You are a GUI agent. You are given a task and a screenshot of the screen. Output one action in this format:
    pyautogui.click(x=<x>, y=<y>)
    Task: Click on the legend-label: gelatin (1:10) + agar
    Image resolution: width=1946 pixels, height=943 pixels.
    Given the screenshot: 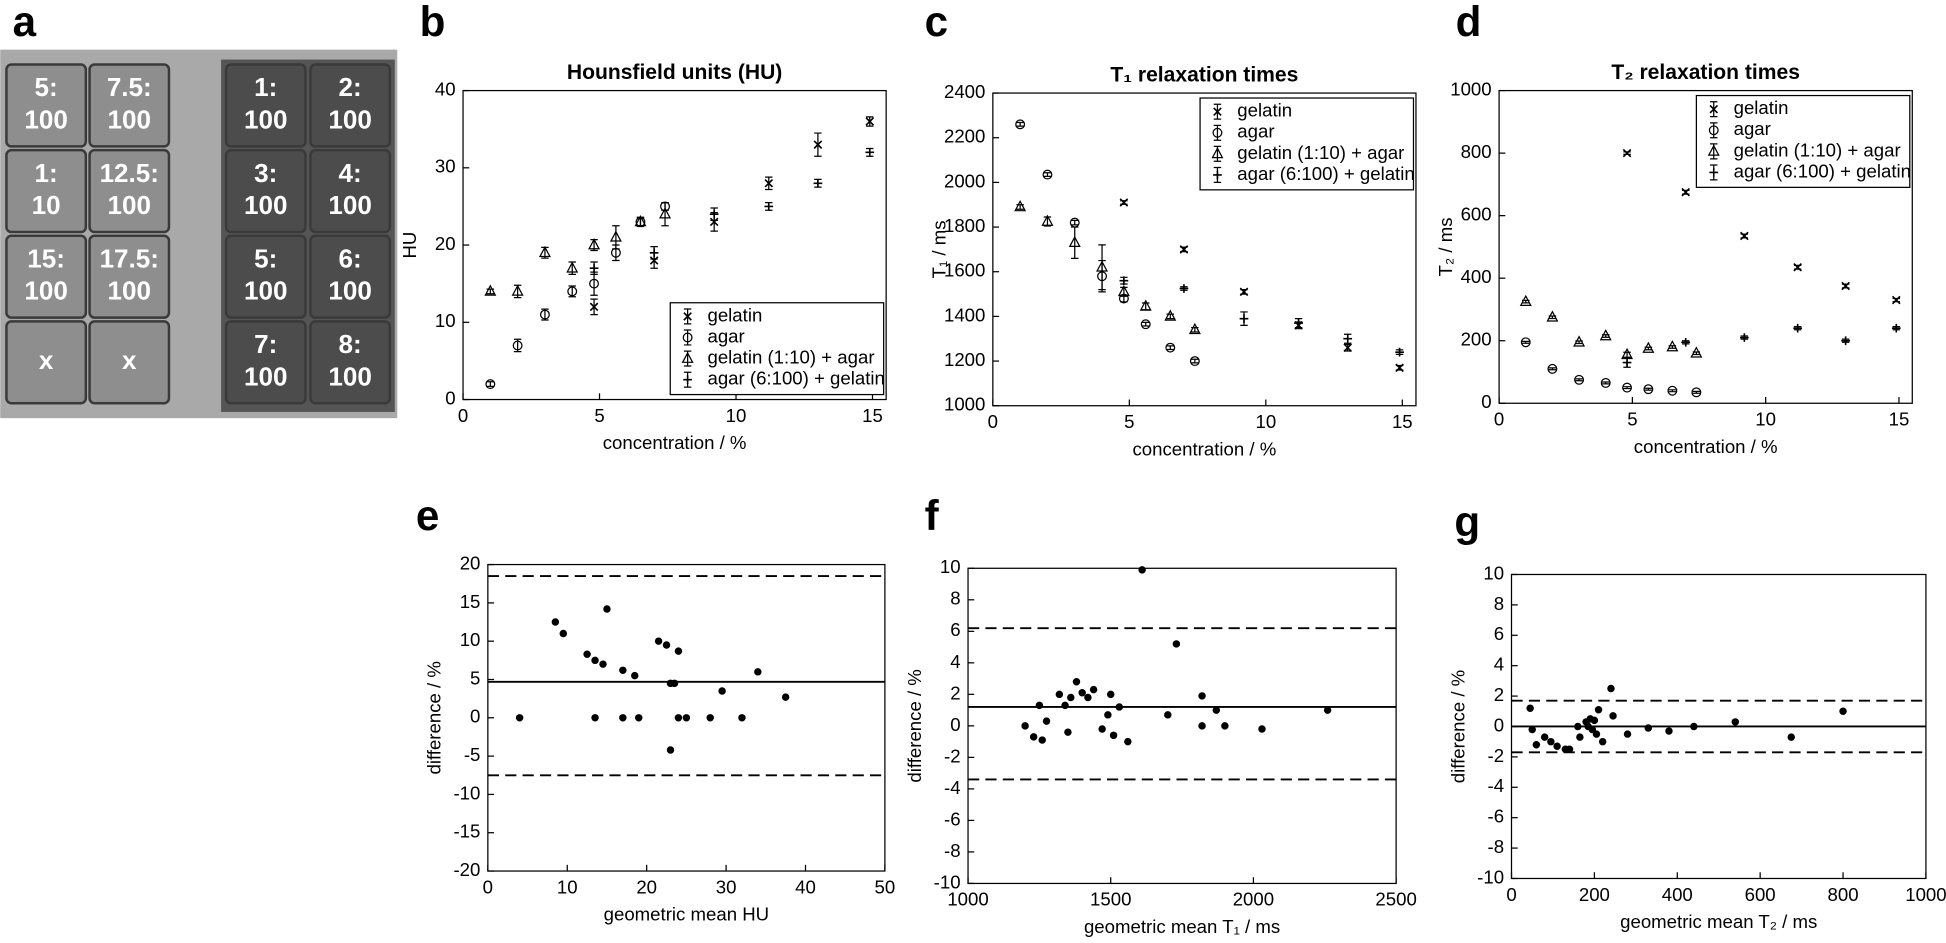 What is the action you would take?
    pyautogui.click(x=1817, y=149)
    